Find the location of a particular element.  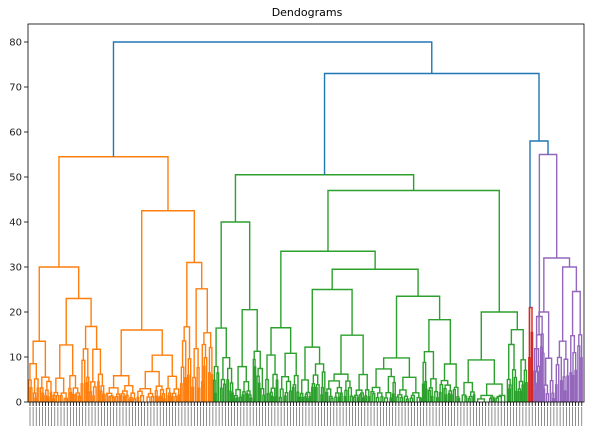

y-axis: 0 10 20 30 40 50 60 70 80 is located at coordinates (18, 223).